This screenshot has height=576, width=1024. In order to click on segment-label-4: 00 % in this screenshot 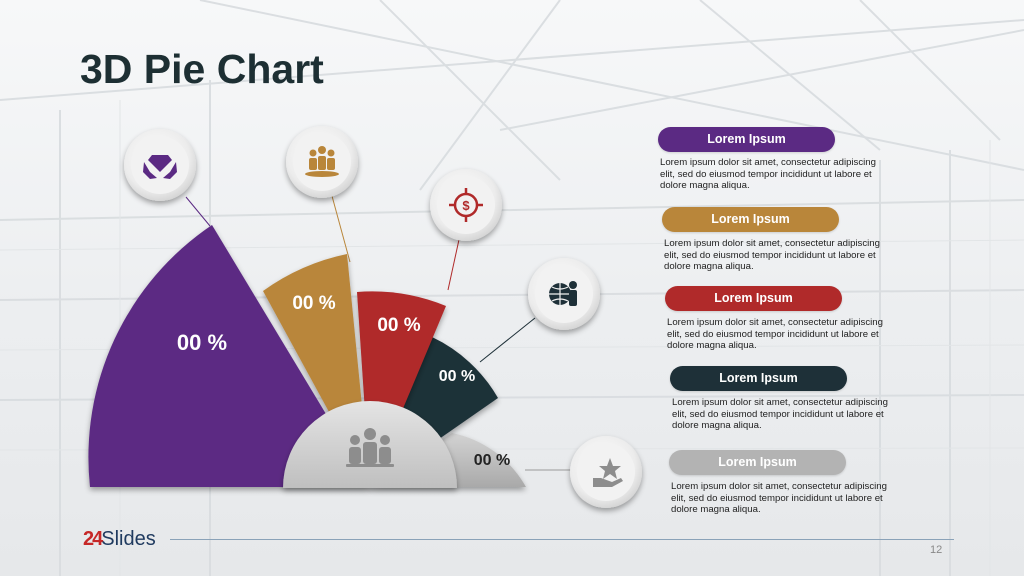, I will do `click(457, 376)`.